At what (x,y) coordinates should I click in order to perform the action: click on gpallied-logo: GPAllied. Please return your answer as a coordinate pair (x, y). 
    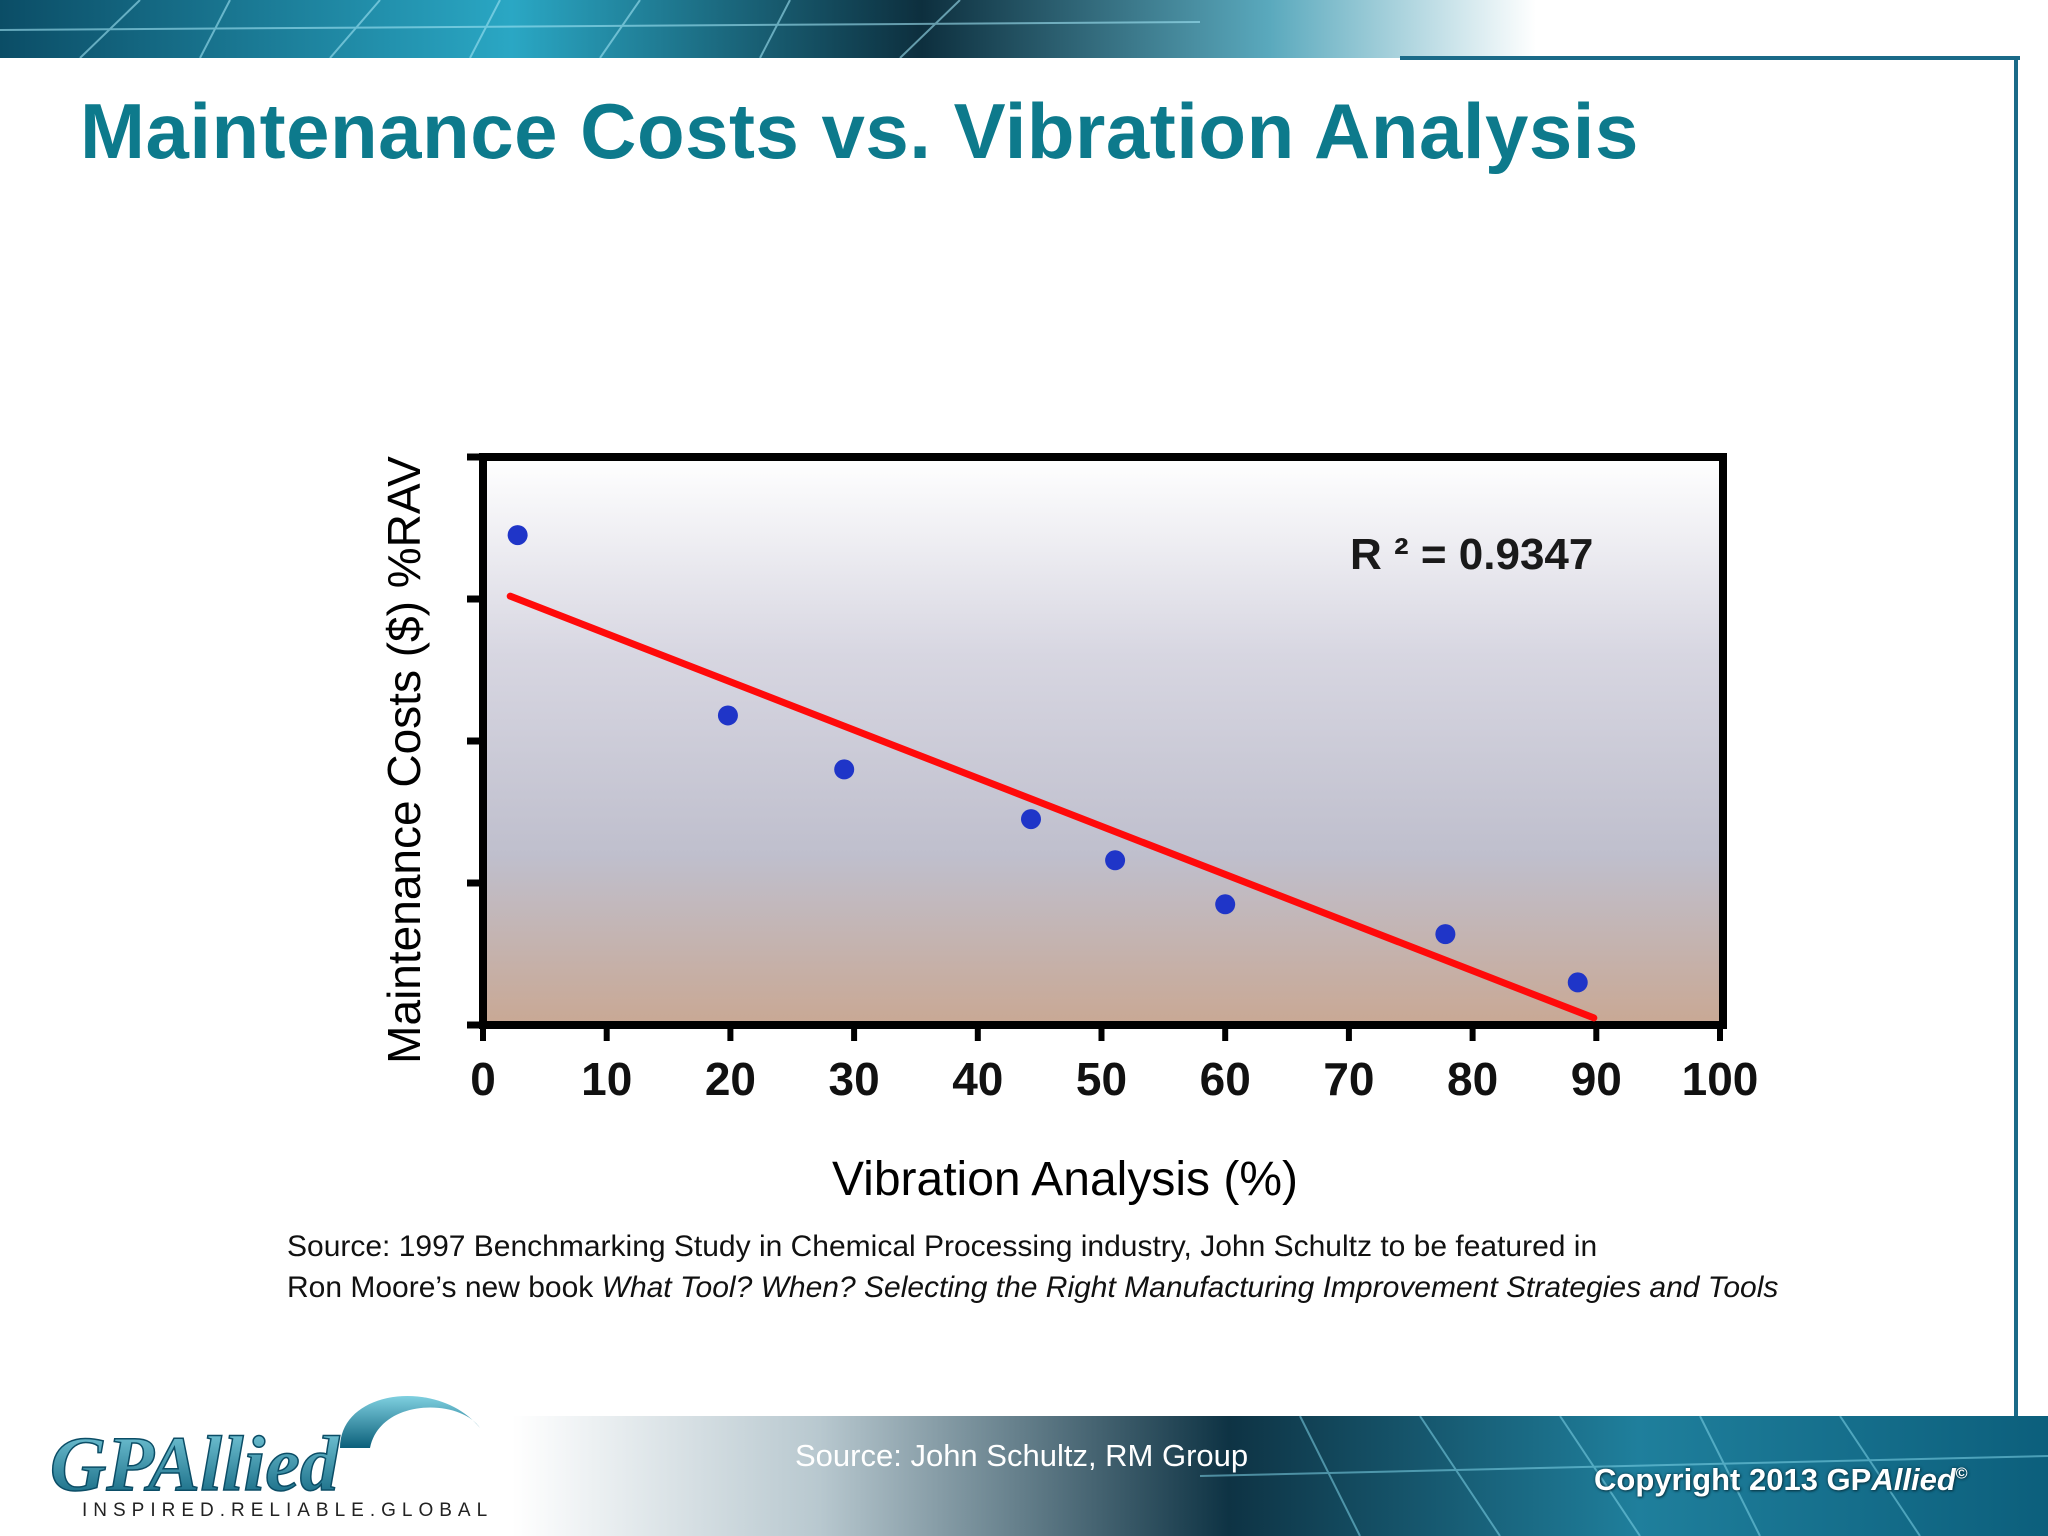
    Looking at the image, I should click on (264, 1451).